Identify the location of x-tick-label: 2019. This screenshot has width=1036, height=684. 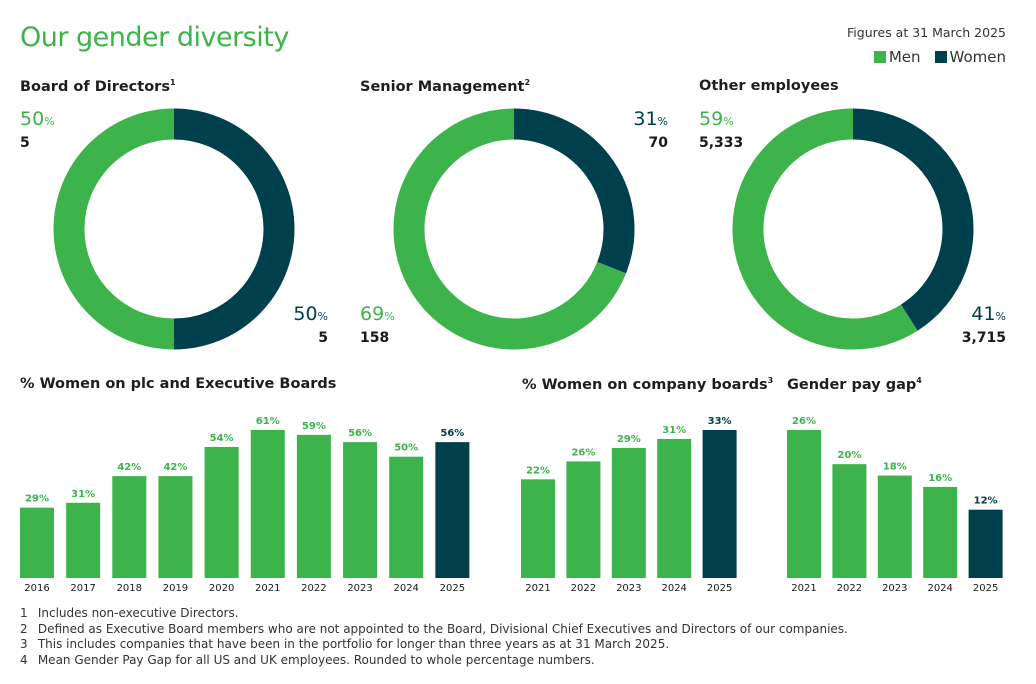
(175, 588).